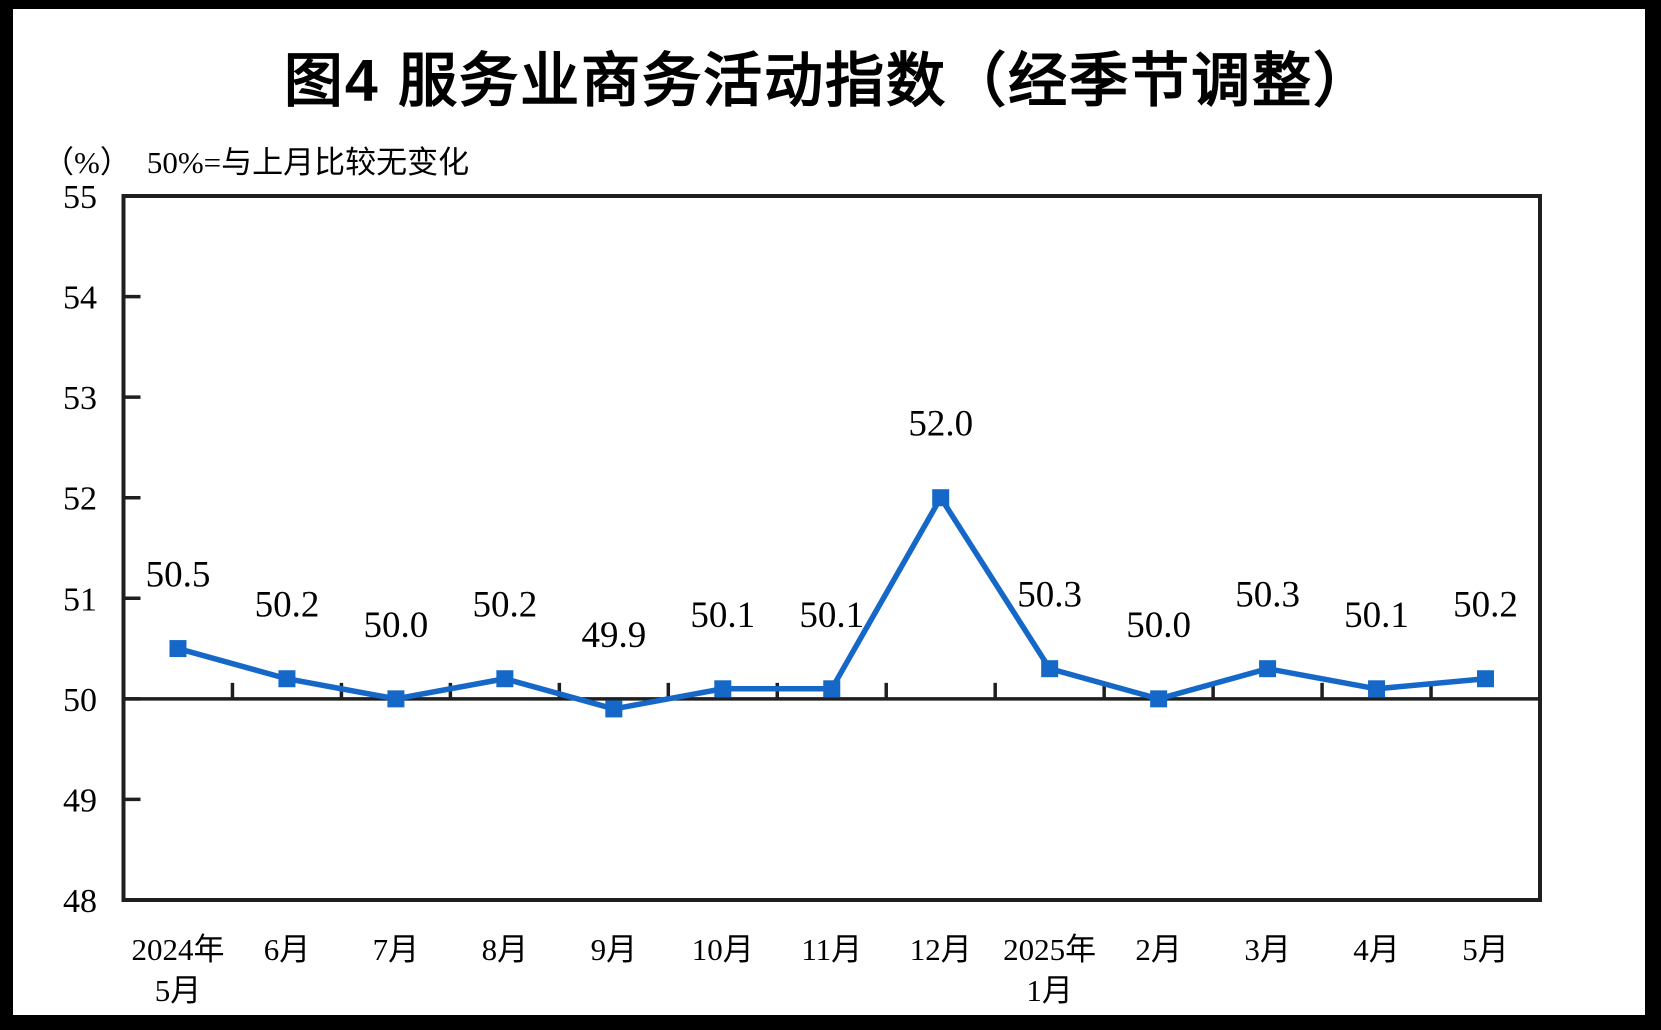 The height and width of the screenshot is (1030, 1661). I want to click on y-axis-tick-label: 55, so click(80, 197).